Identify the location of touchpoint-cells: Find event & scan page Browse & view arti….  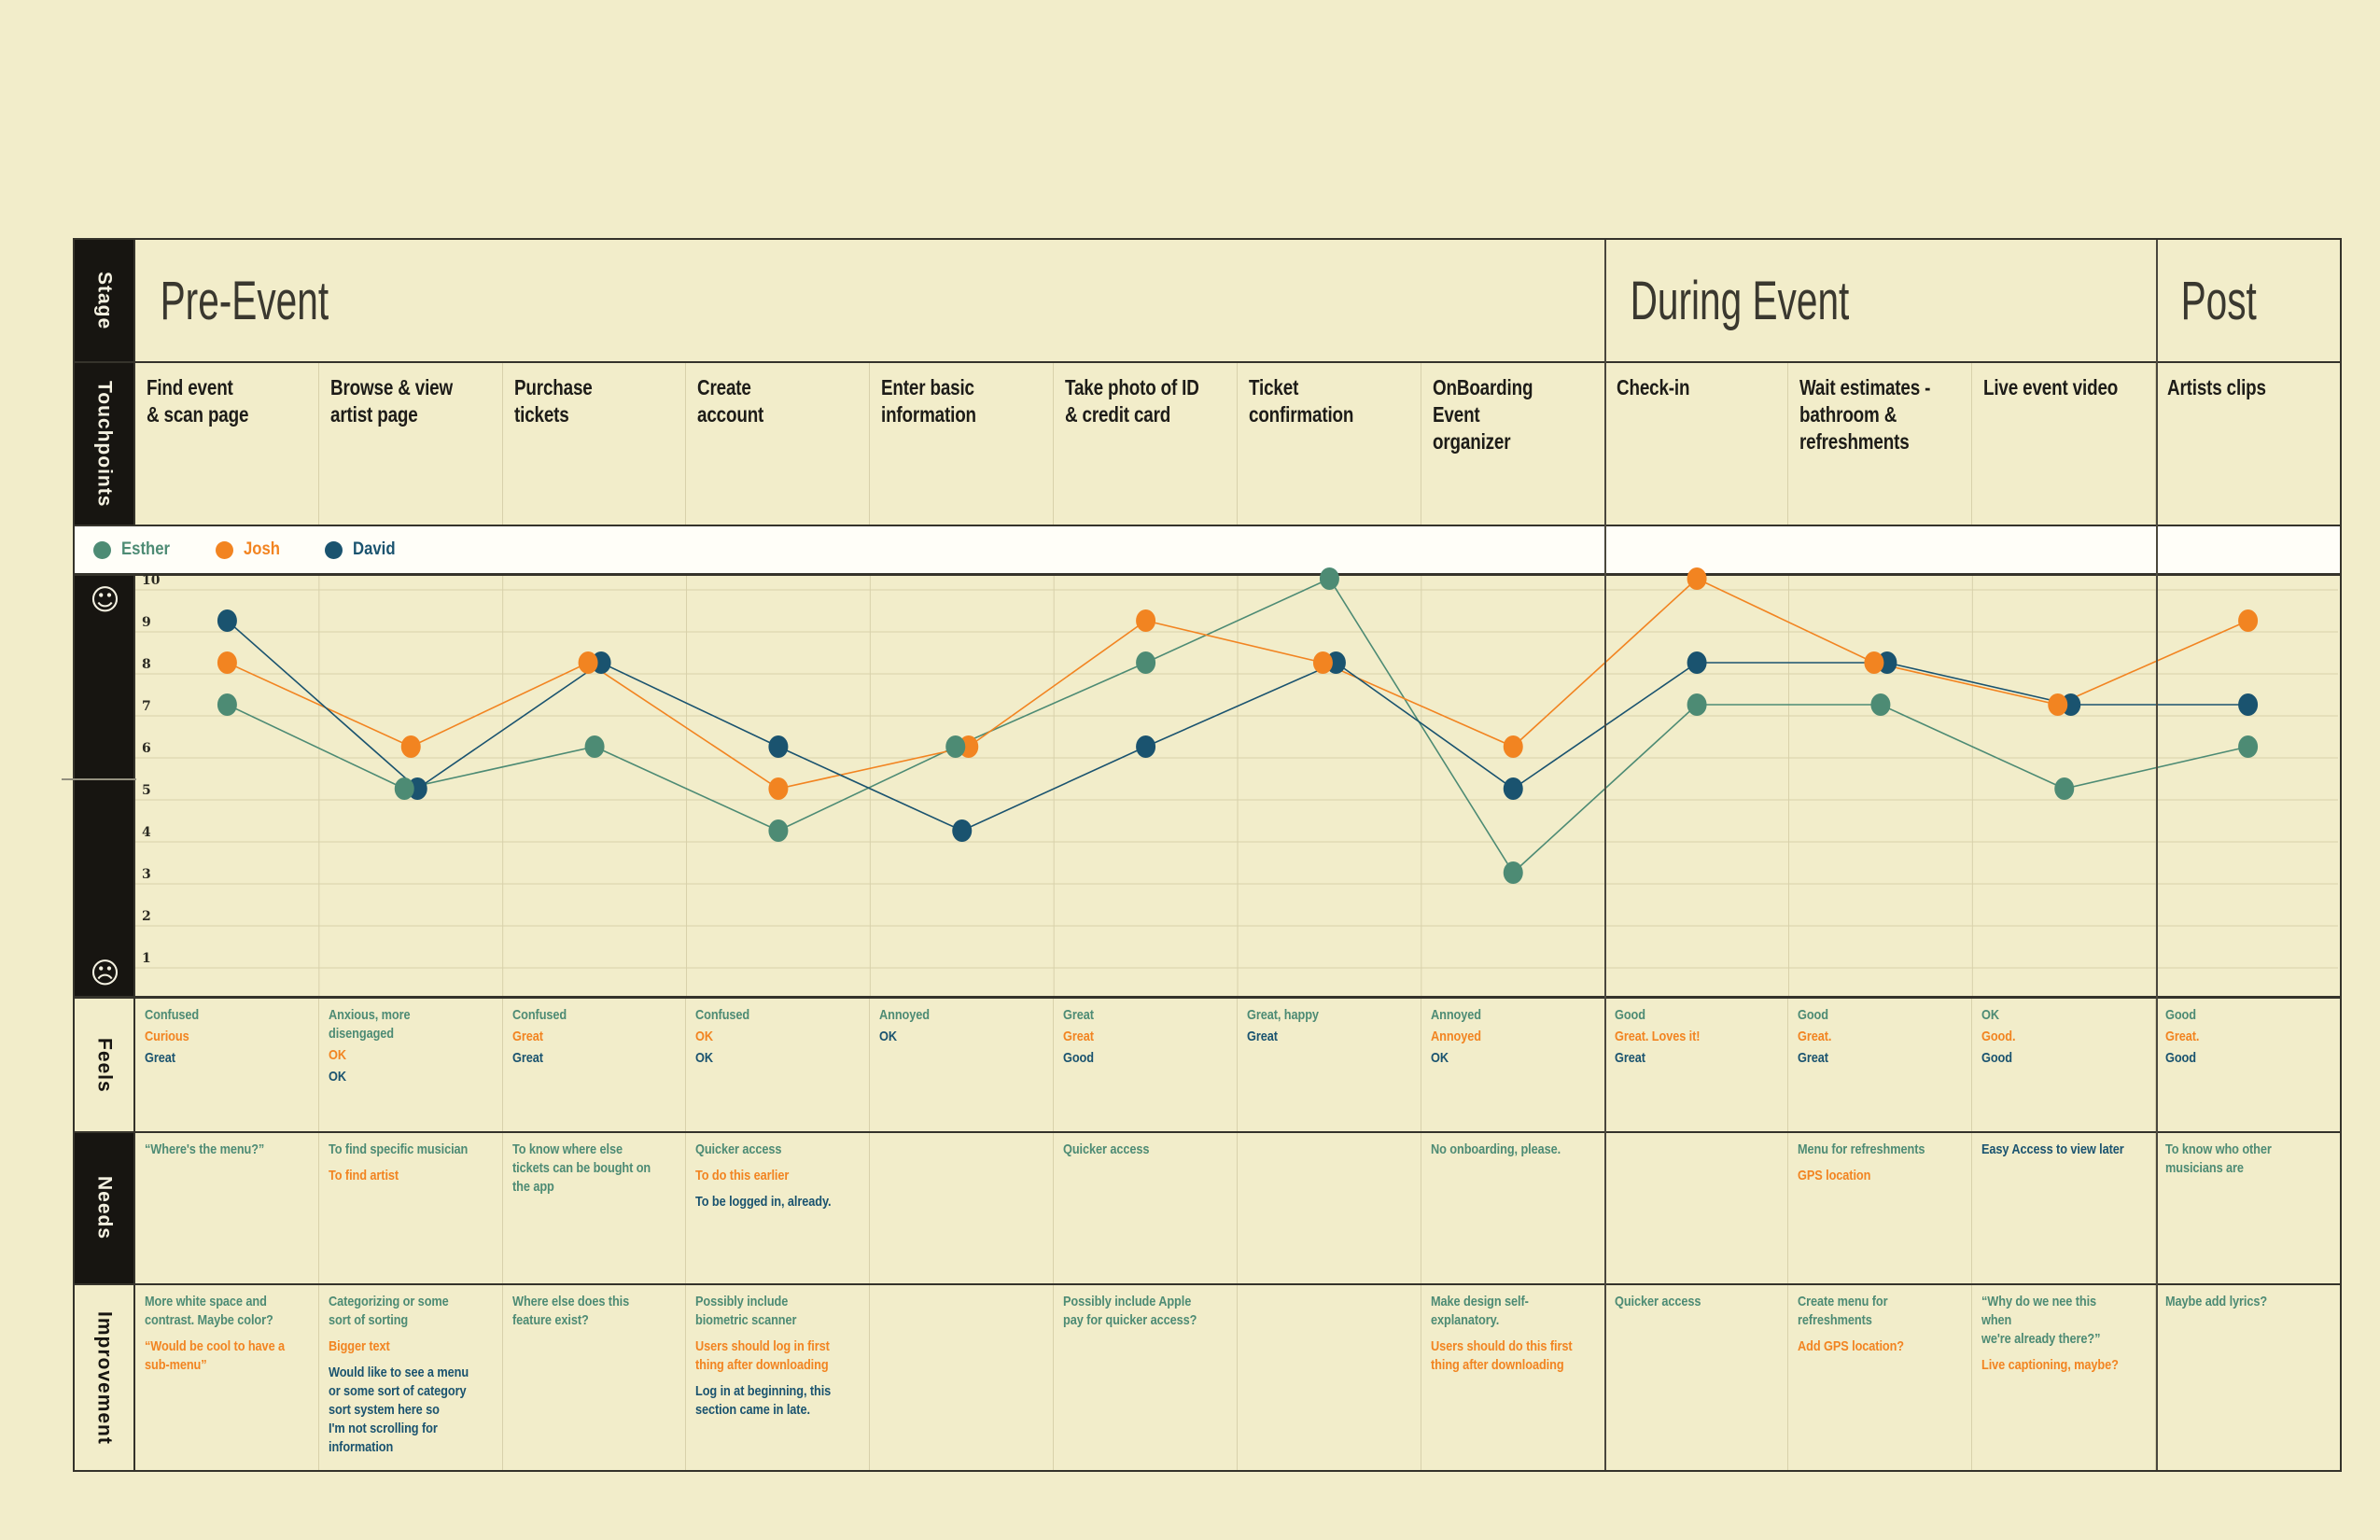
(1237, 444).